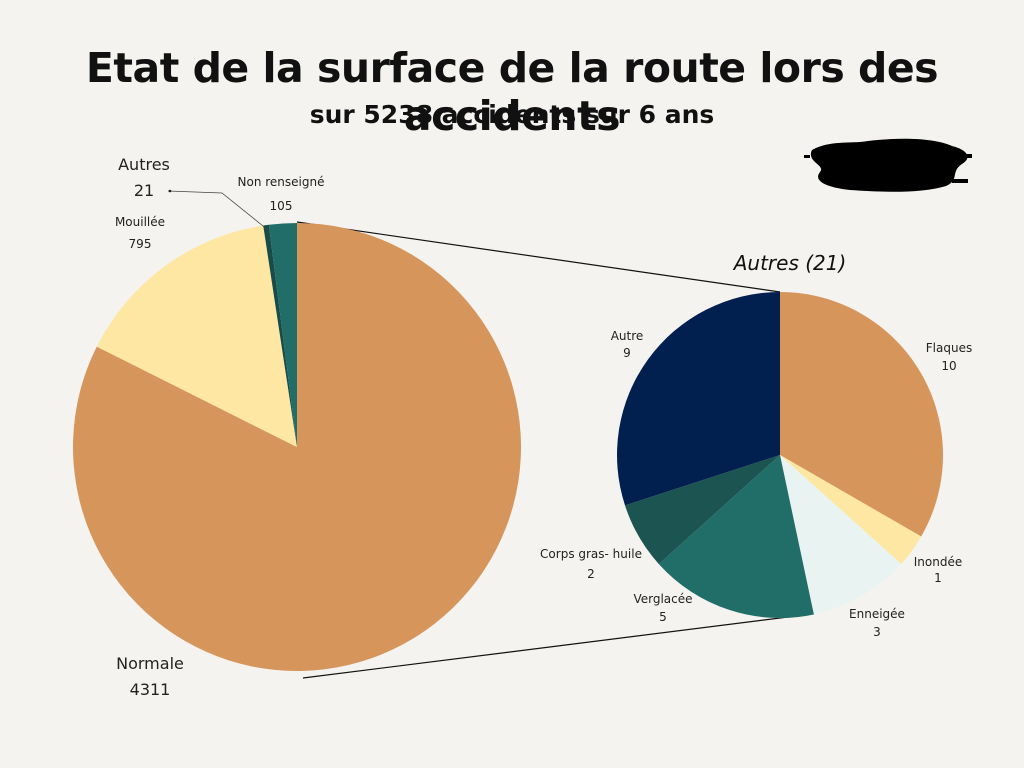 The height and width of the screenshot is (768, 1024). Describe the element at coordinates (281, 182) in the screenshot. I see `main-label-non-renseigne-name: Non renseigné` at that location.